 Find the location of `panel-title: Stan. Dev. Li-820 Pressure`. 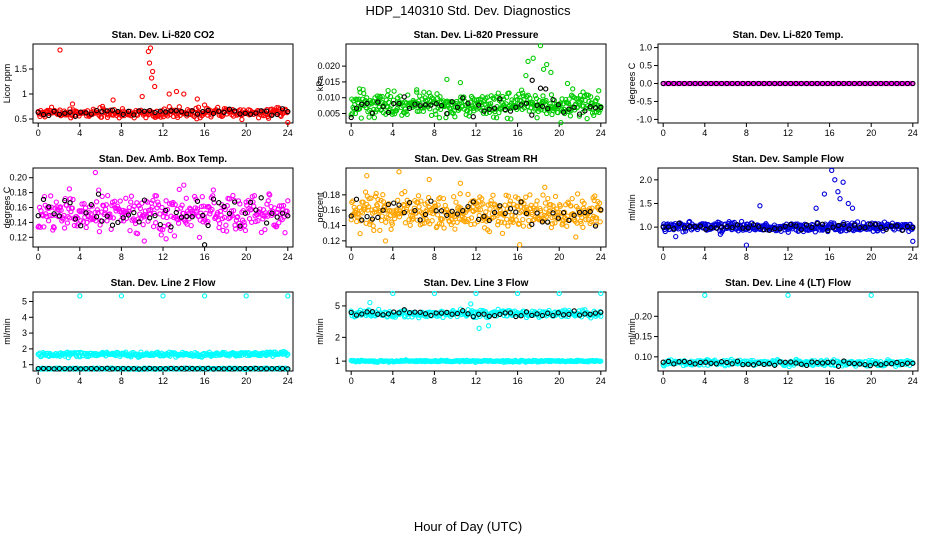

panel-title: Stan. Dev. Li-820 Pressure is located at coordinates (476, 35).